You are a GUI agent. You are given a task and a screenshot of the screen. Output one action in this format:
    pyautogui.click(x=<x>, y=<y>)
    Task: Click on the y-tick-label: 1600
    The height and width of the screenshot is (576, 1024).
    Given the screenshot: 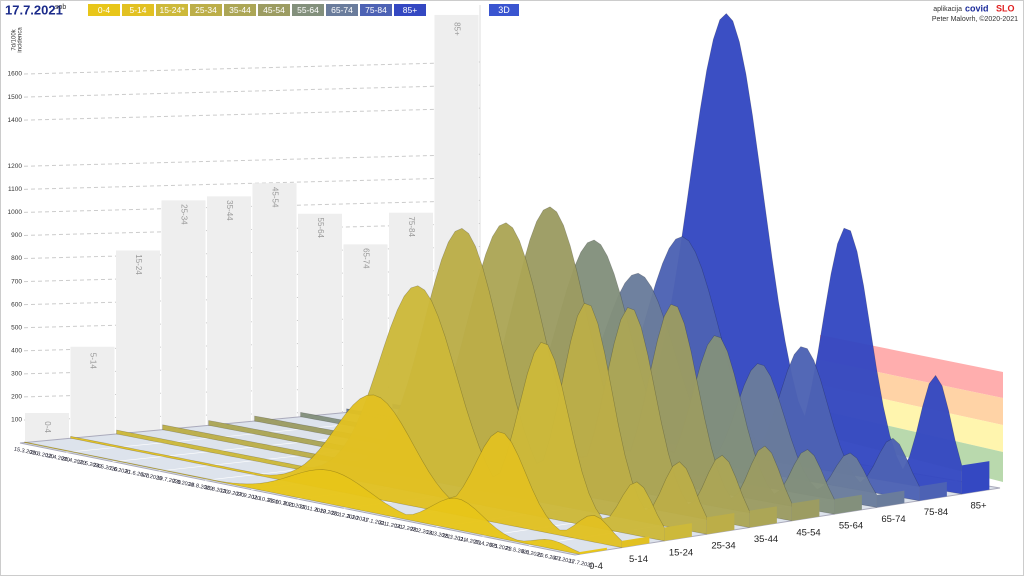 What is the action you would take?
    pyautogui.click(x=15, y=74)
    